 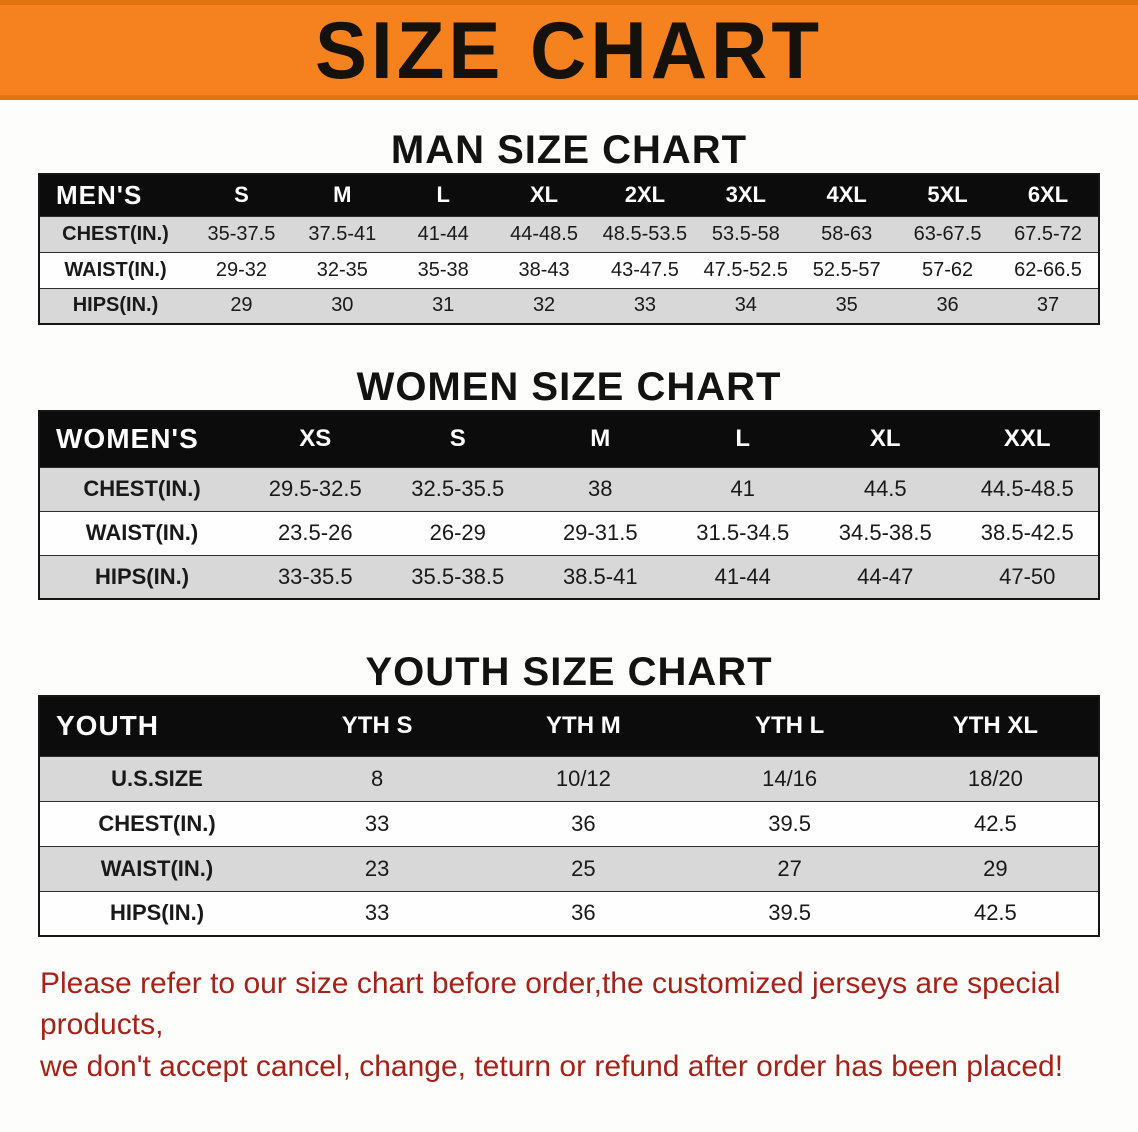 I want to click on table-cell: 10/12, so click(x=583, y=778).